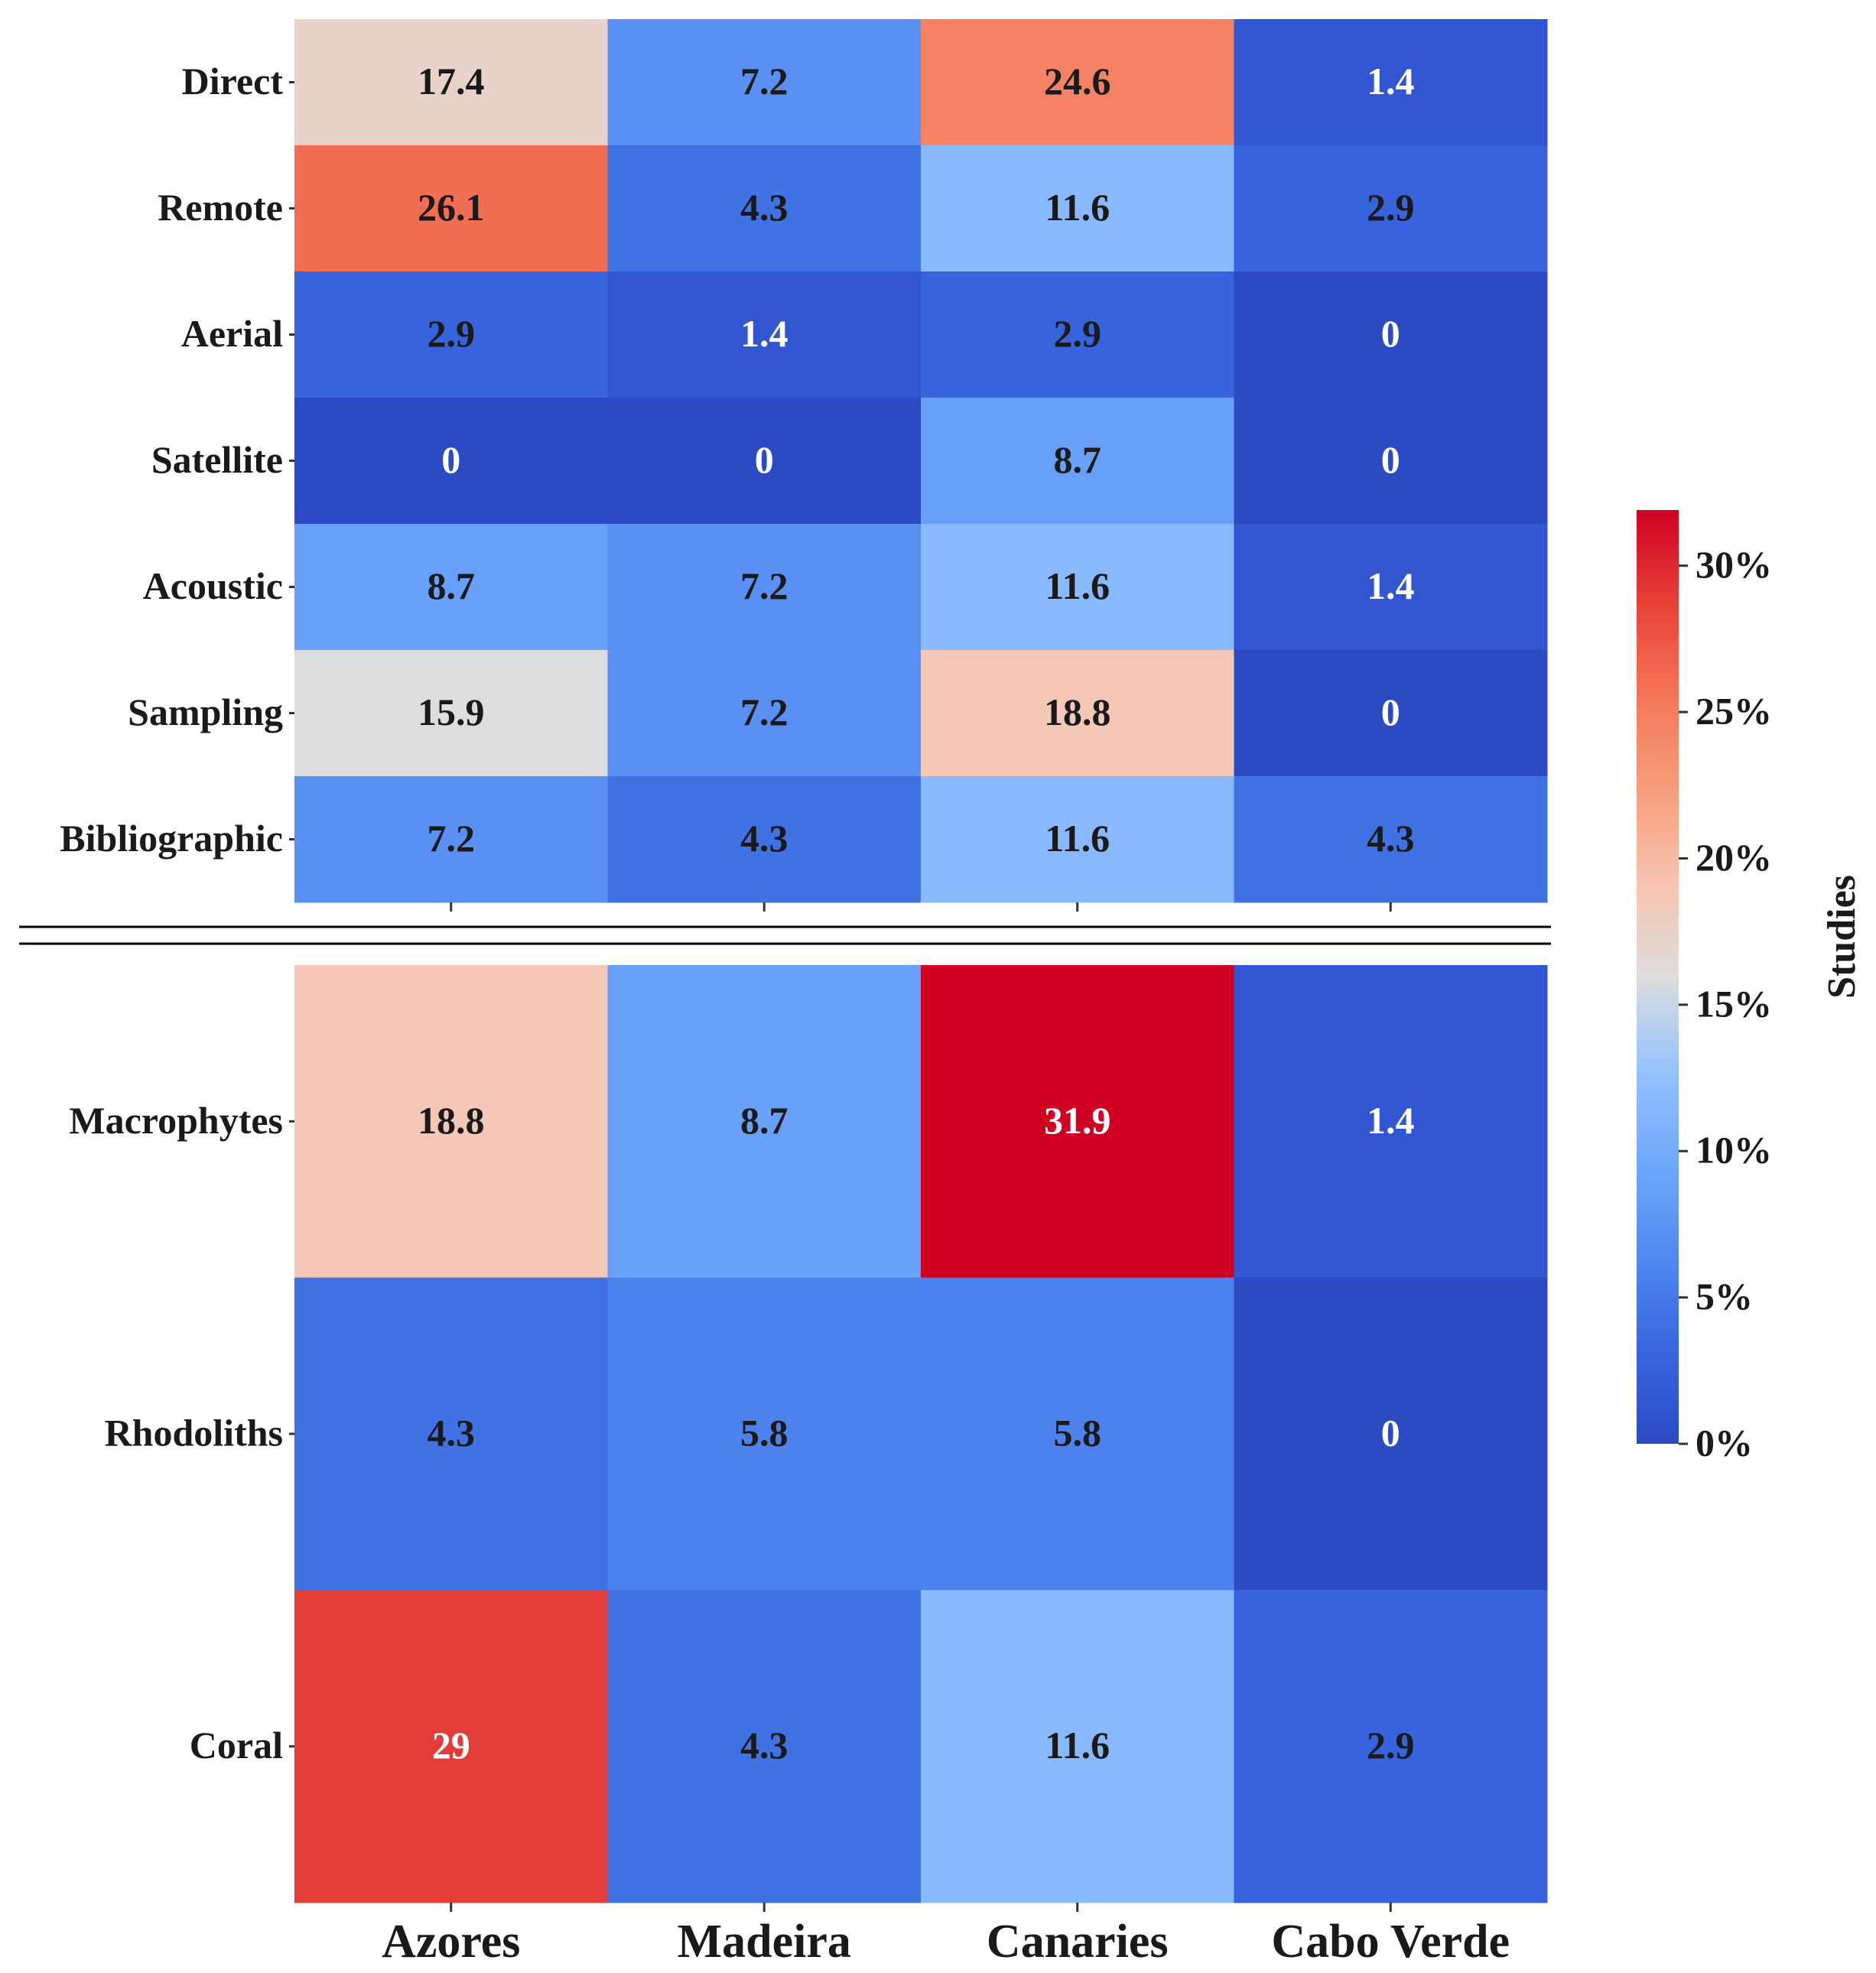 This screenshot has width=1876, height=1973. Describe the element at coordinates (1724, 1297) in the screenshot. I see `colorbar-tick-label: 5%` at that location.